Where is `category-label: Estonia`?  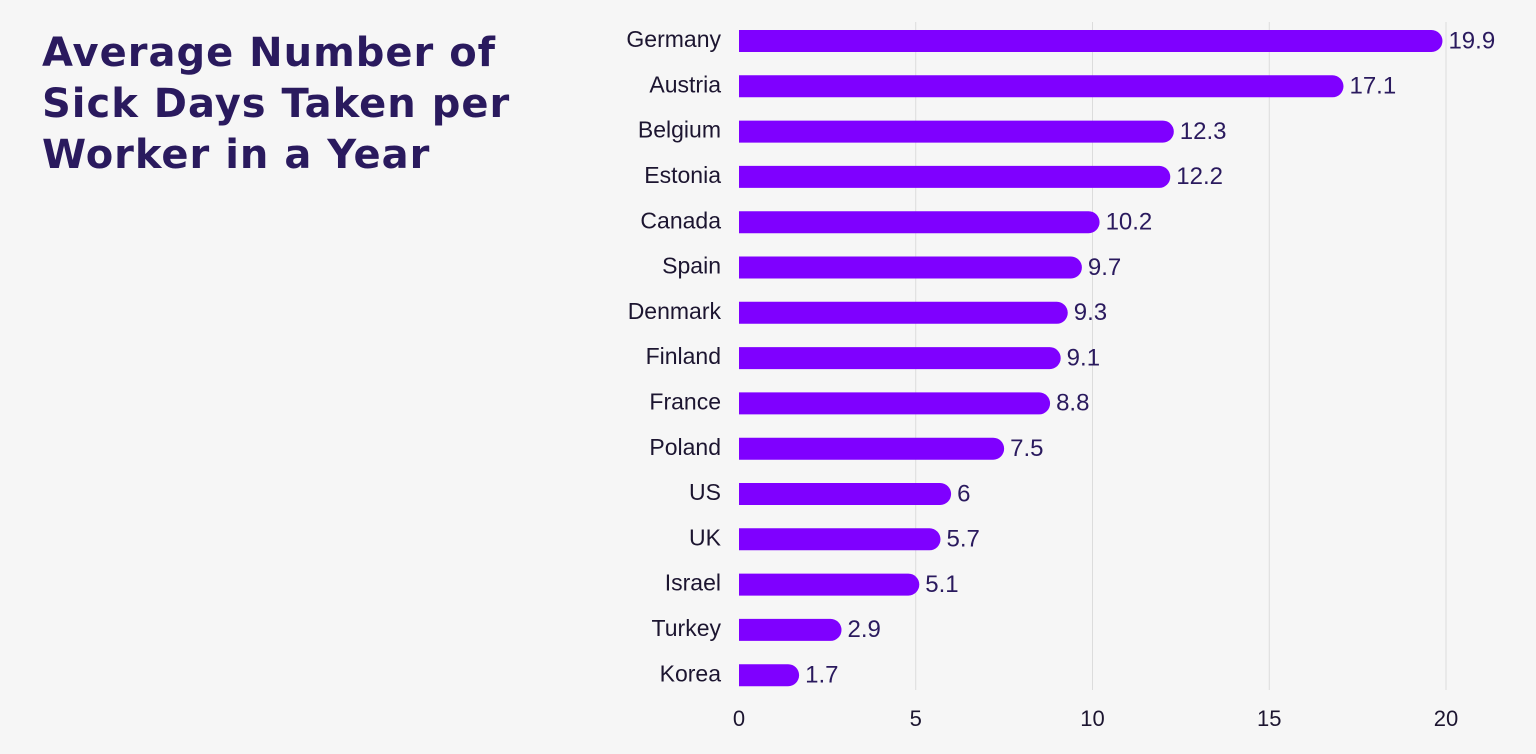 category-label: Estonia is located at coordinates (682, 175).